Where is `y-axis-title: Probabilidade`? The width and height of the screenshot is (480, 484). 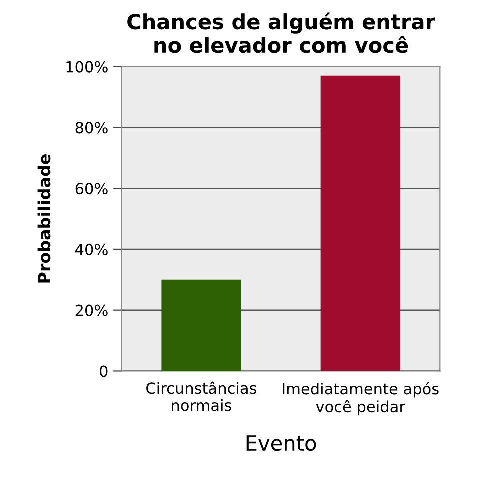
y-axis-title: Probabilidade is located at coordinates (44, 218).